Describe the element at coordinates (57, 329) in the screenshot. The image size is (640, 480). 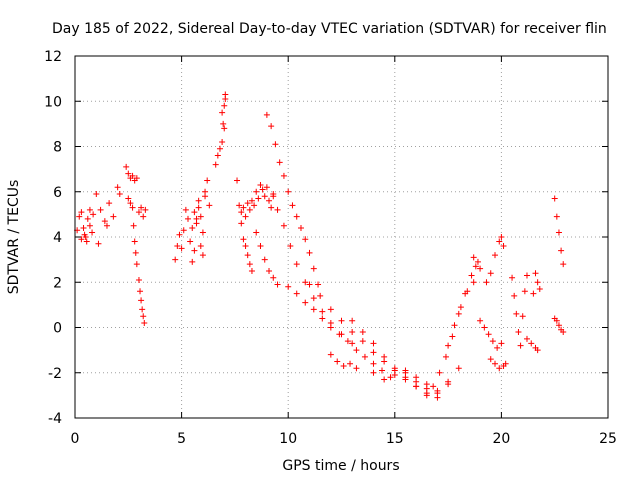
I see `y-tick-label: 0` at that location.